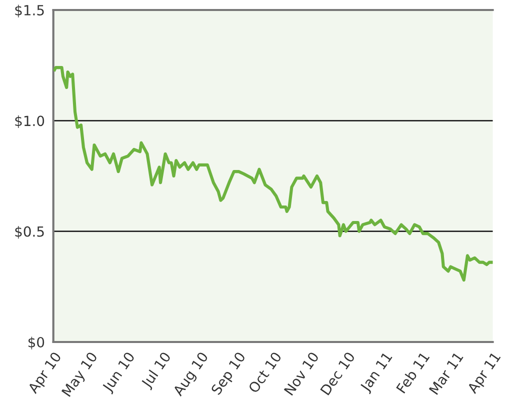 This screenshot has width=508, height=400. I want to click on x-tick-label: Feb 11, so click(413, 372).